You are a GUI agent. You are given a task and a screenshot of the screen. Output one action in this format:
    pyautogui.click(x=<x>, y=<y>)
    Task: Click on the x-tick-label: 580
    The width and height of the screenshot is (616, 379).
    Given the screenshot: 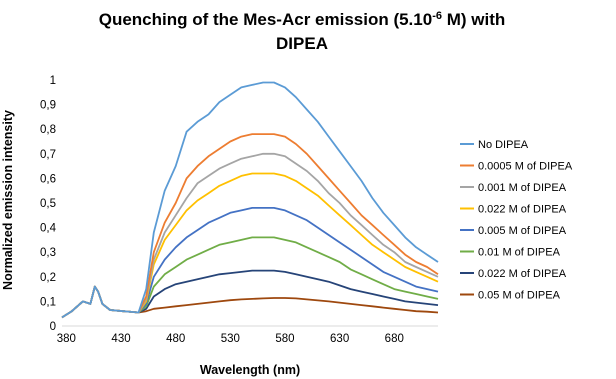 What is the action you would take?
    pyautogui.click(x=284, y=339)
    